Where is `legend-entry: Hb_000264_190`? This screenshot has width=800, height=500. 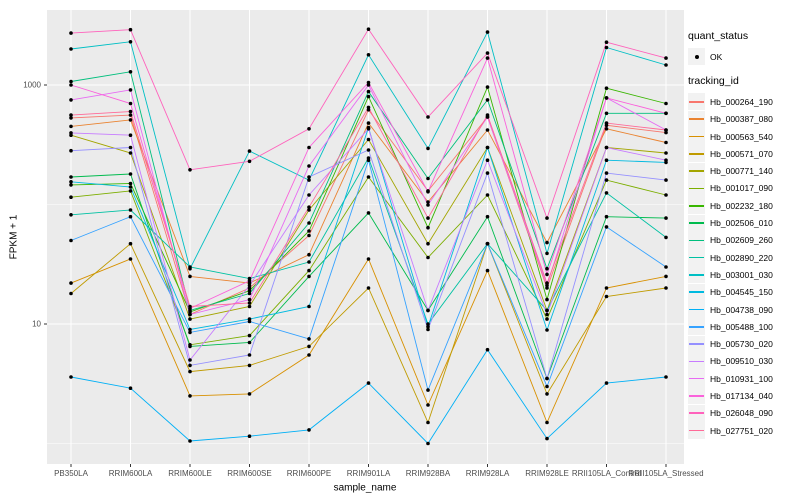
legend-entry: Hb_000264_190 is located at coordinates (744, 102).